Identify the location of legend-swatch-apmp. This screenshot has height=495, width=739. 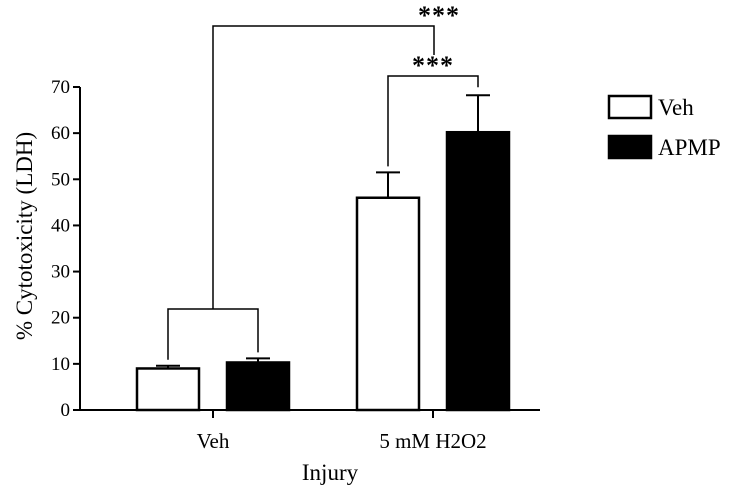
(630, 147).